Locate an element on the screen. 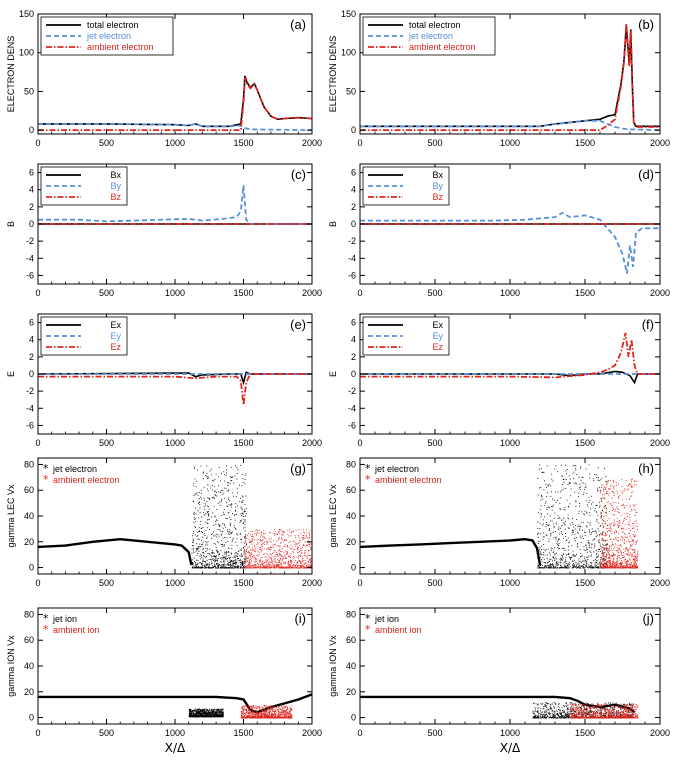  legend-label-by: By is located at coordinates (437, 186).